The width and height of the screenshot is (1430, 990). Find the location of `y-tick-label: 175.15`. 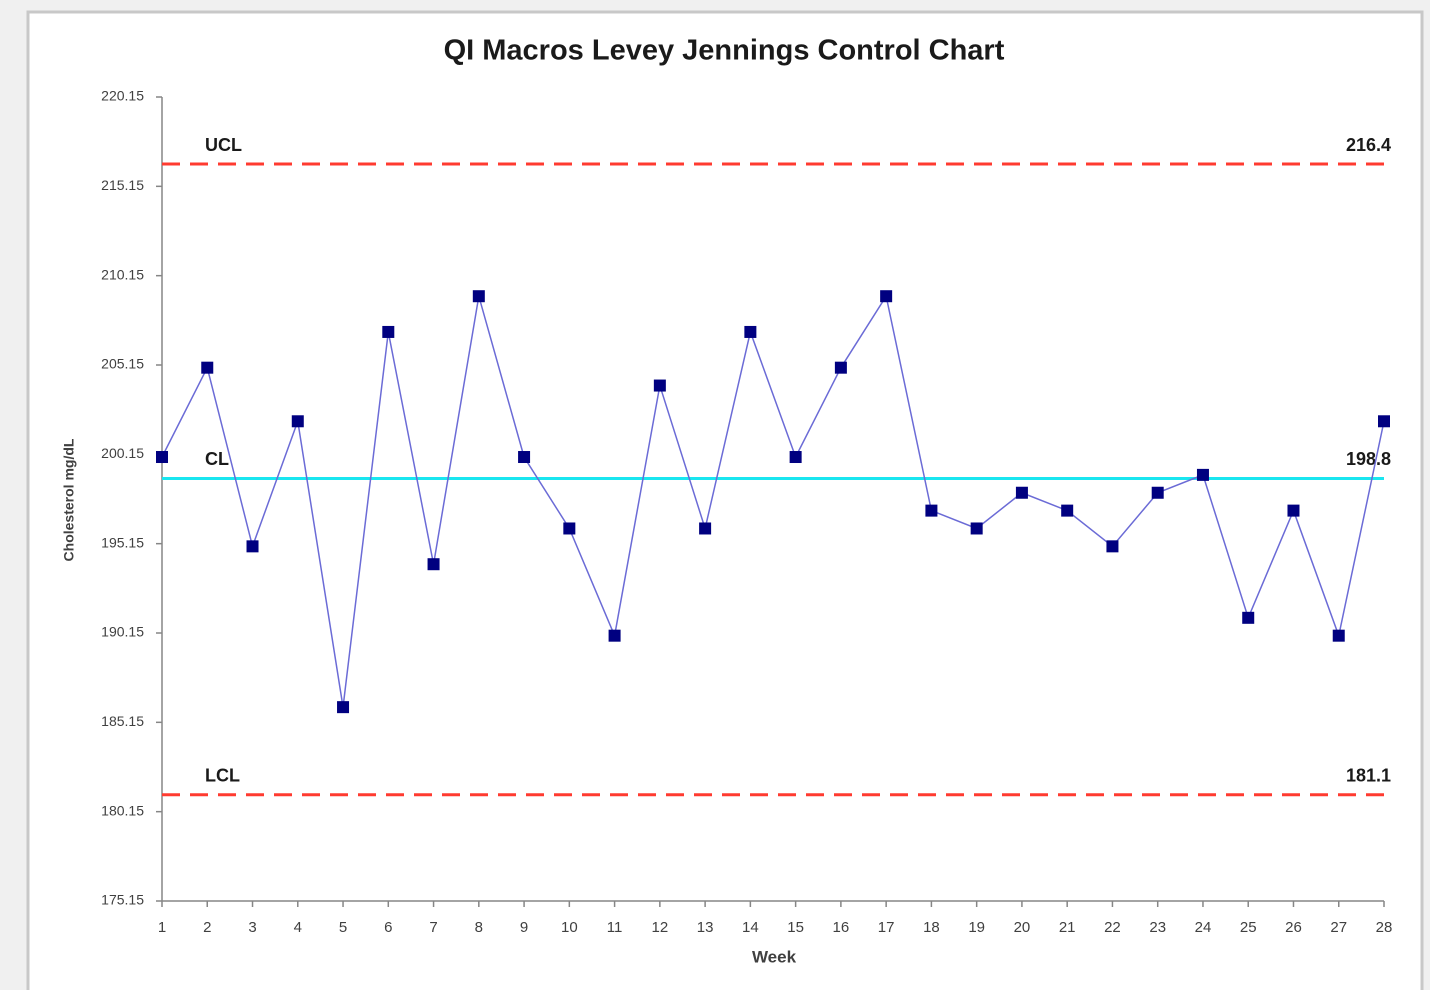

y-tick-label: 175.15 is located at coordinates (122, 900).